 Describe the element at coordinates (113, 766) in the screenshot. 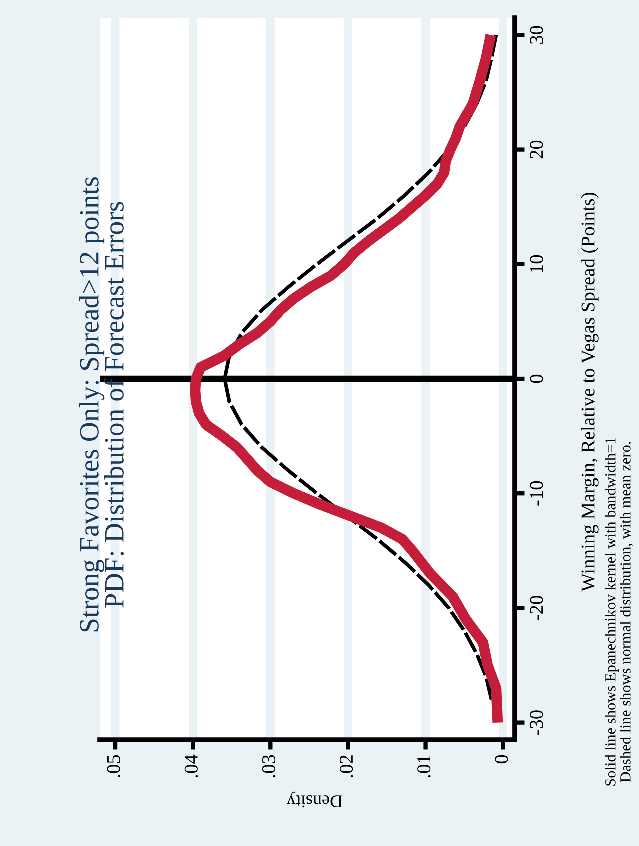

I see `x-tick-label: .05` at that location.